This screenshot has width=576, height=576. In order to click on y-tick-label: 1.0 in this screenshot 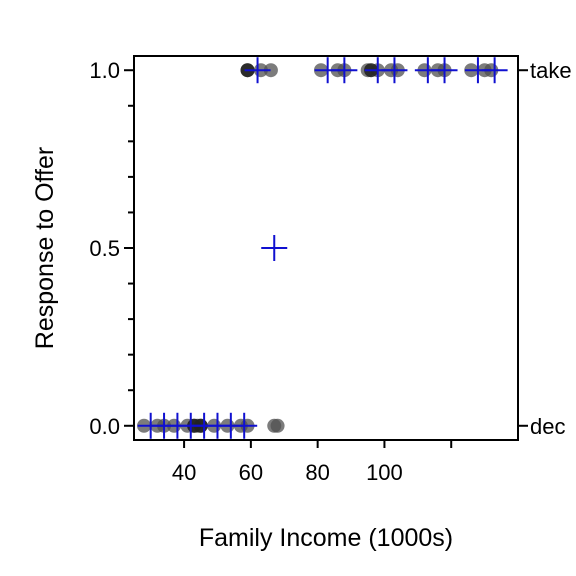, I will do `click(104, 70)`.